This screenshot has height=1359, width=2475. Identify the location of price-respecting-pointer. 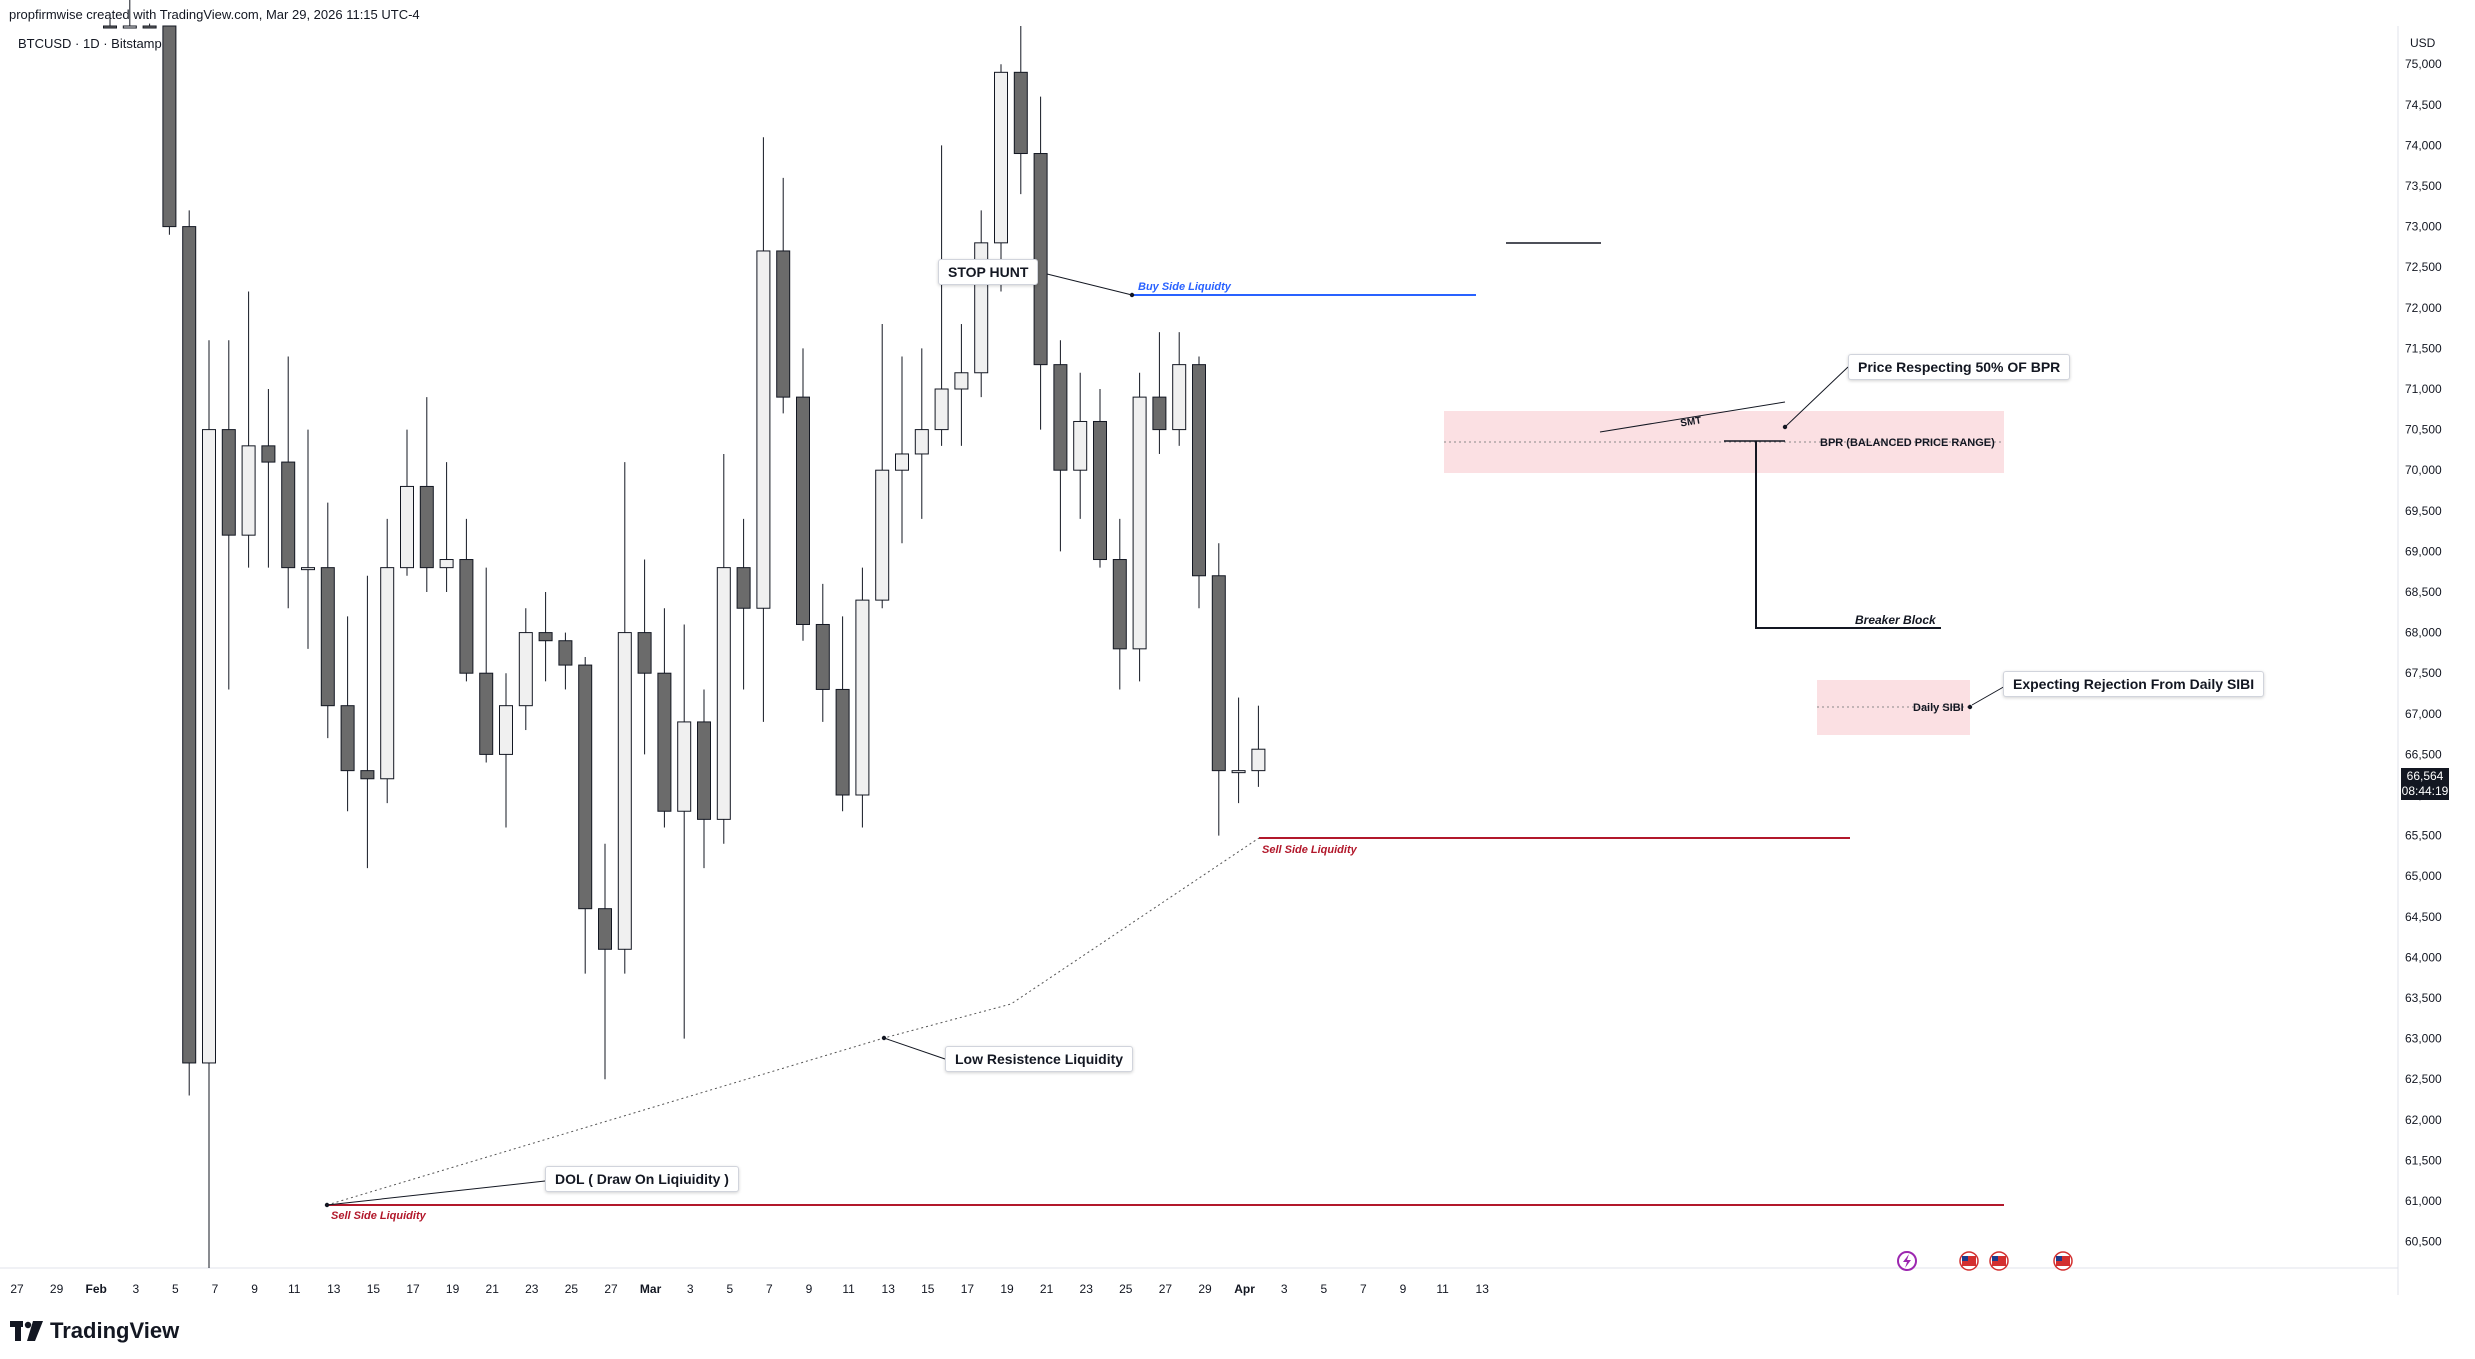
(1816, 397).